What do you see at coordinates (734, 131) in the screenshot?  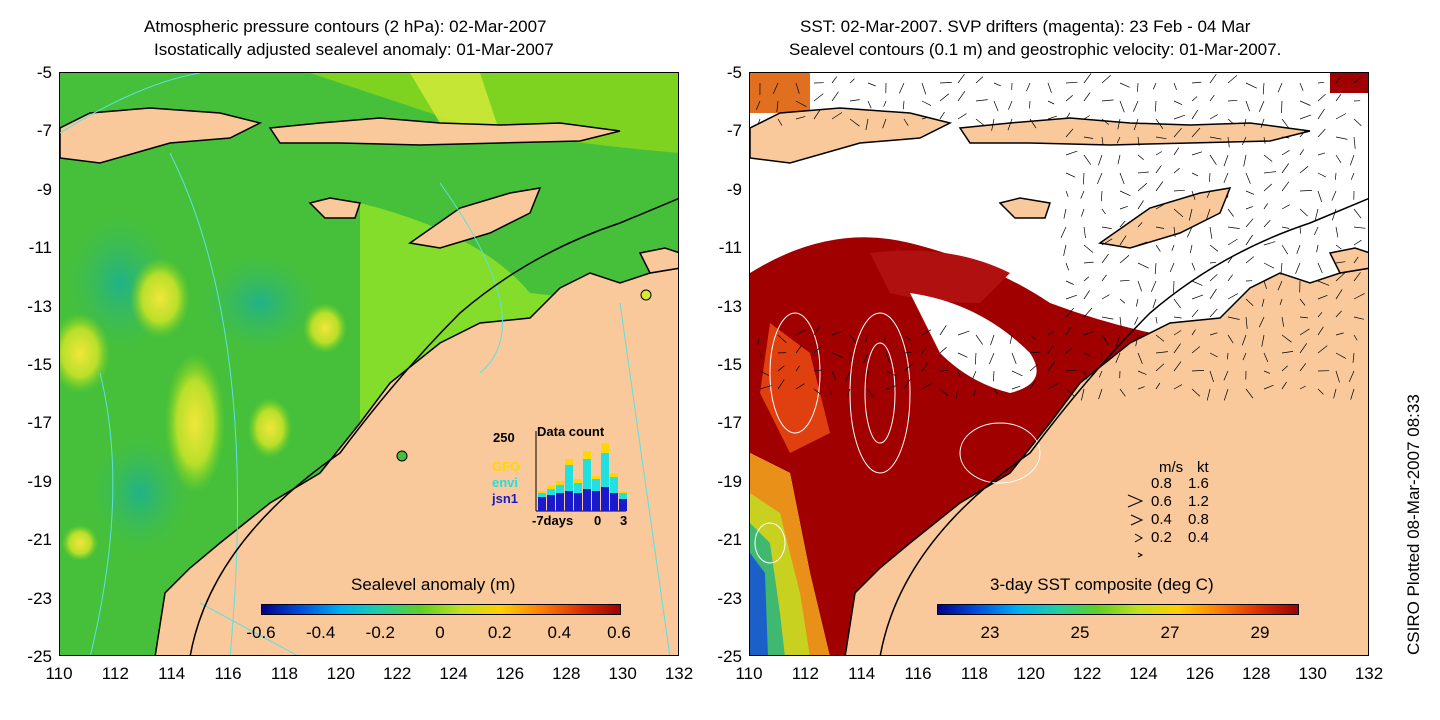 I see `right-y-tick: -7` at bounding box center [734, 131].